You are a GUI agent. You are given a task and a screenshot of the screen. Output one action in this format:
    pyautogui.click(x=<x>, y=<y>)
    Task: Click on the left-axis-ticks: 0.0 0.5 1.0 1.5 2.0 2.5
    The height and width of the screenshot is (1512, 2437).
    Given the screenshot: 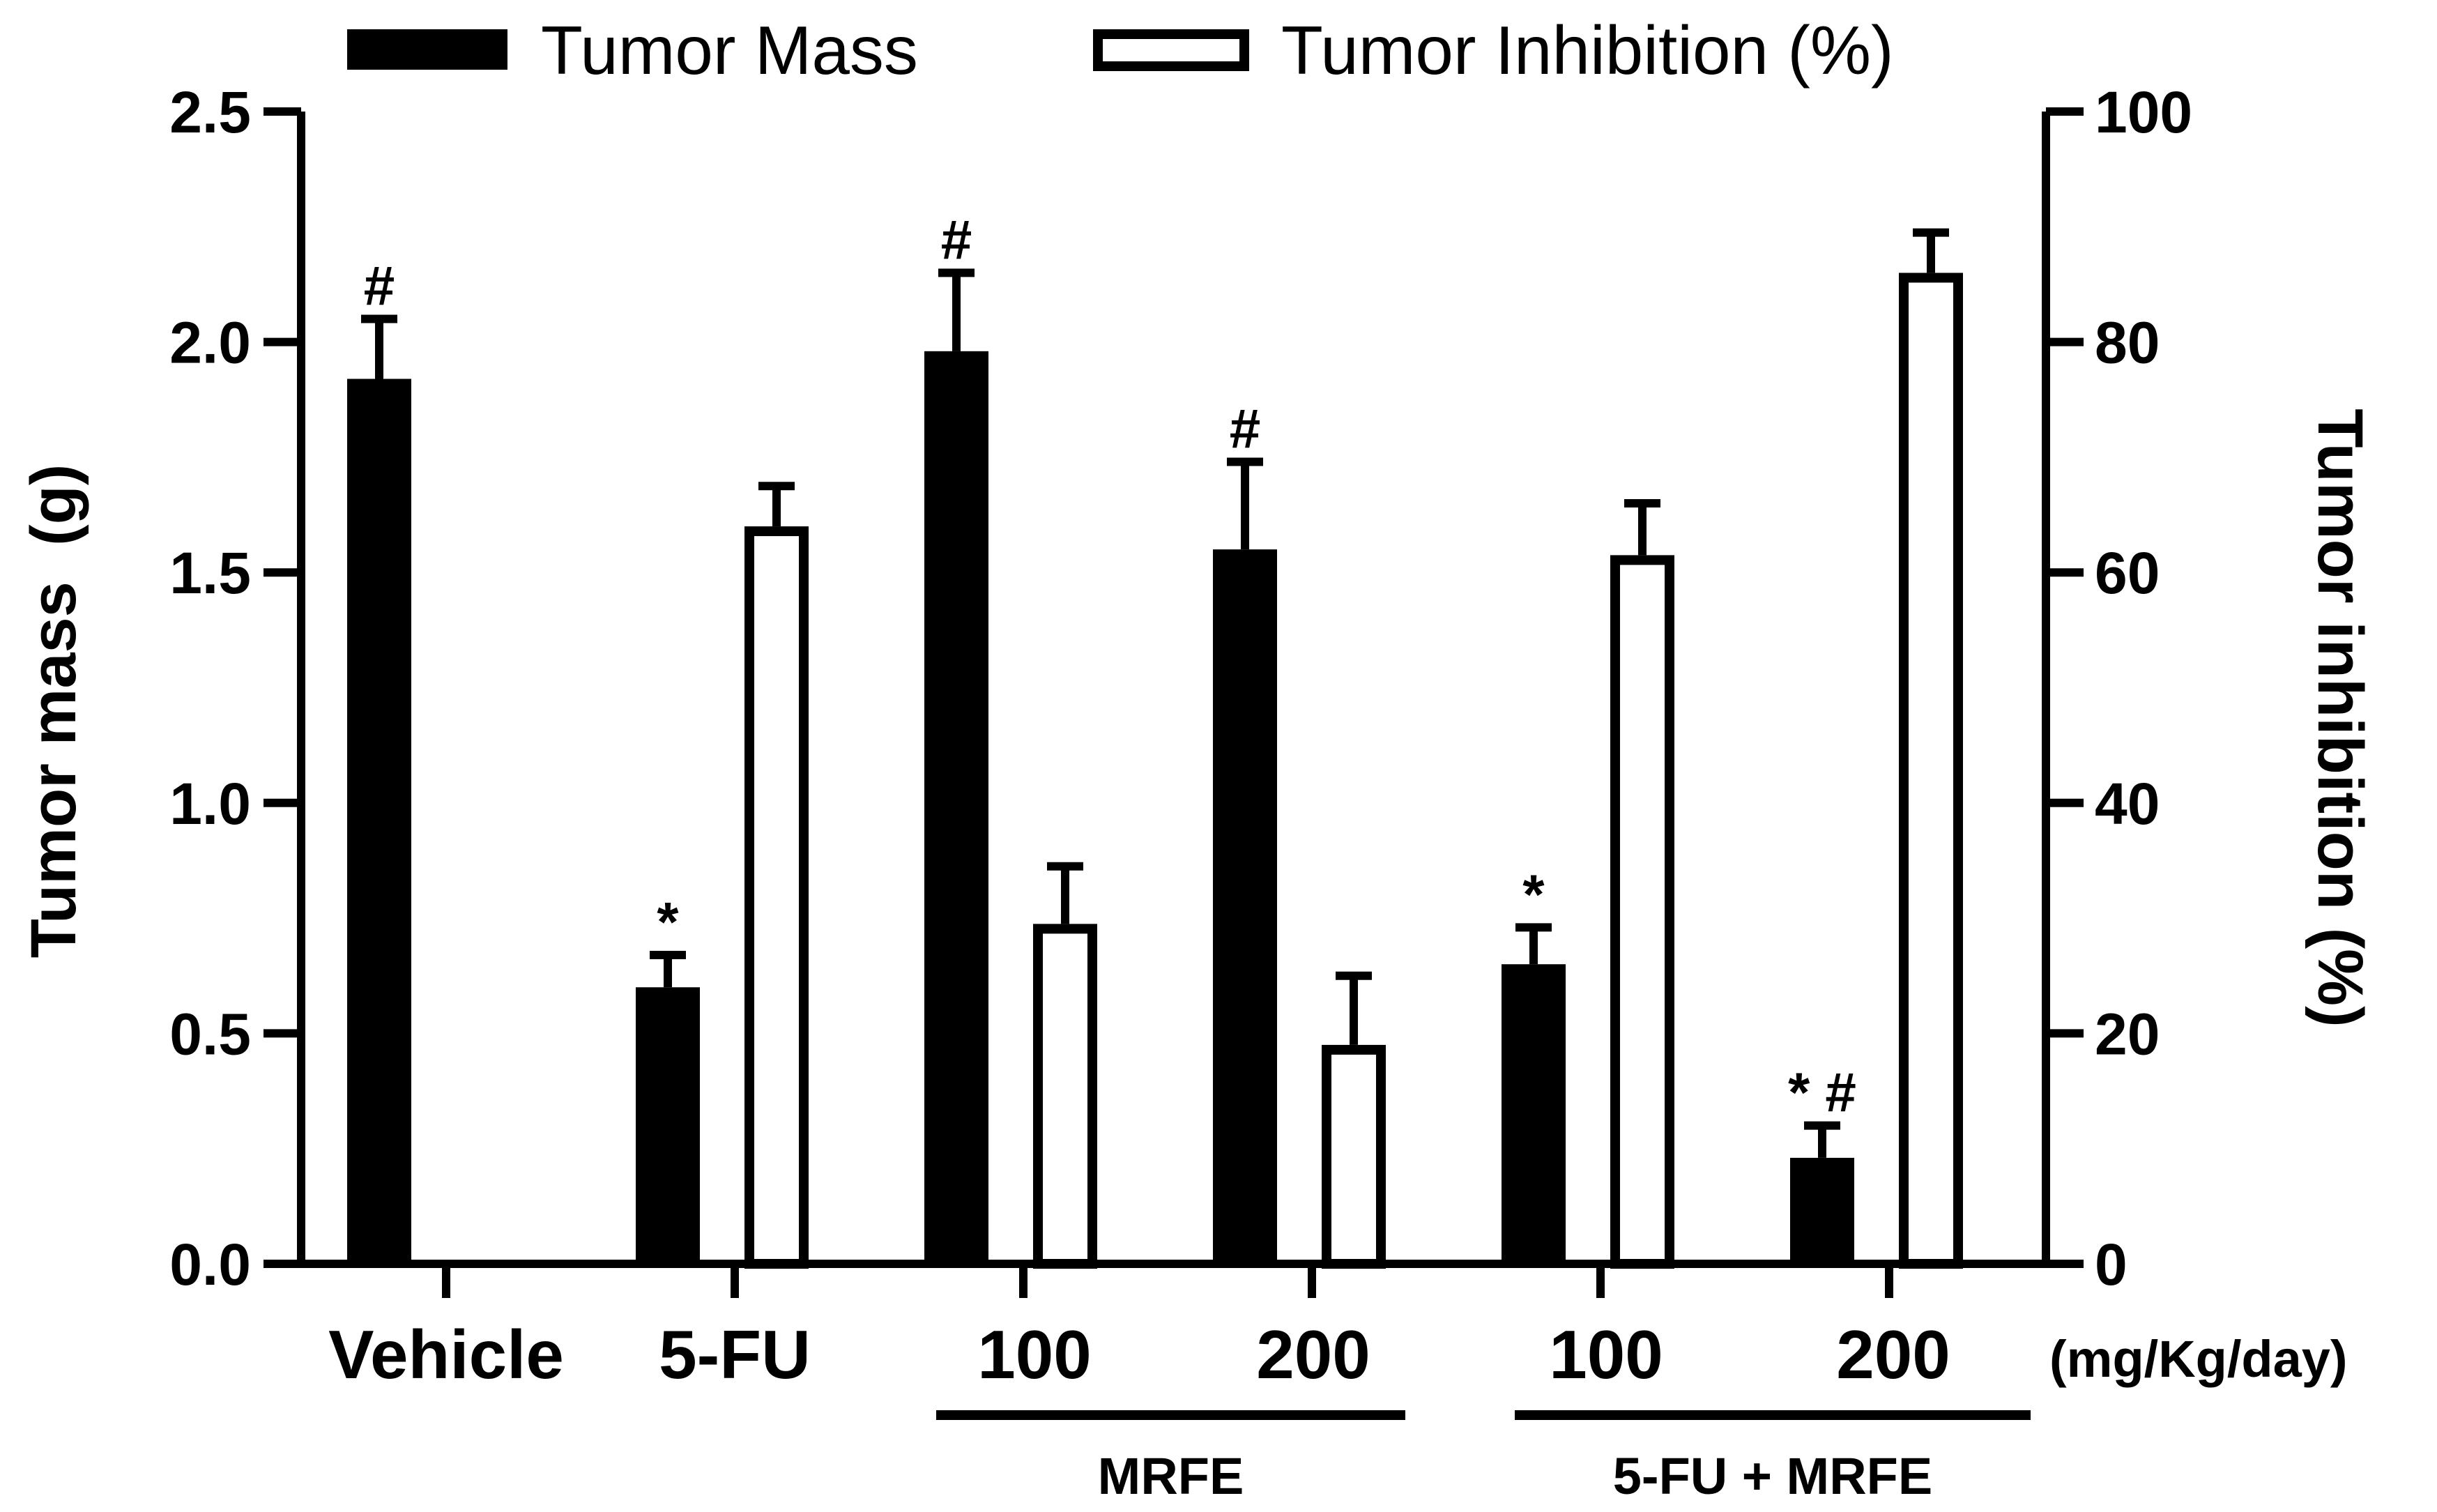 What is the action you would take?
    pyautogui.click(x=235, y=688)
    